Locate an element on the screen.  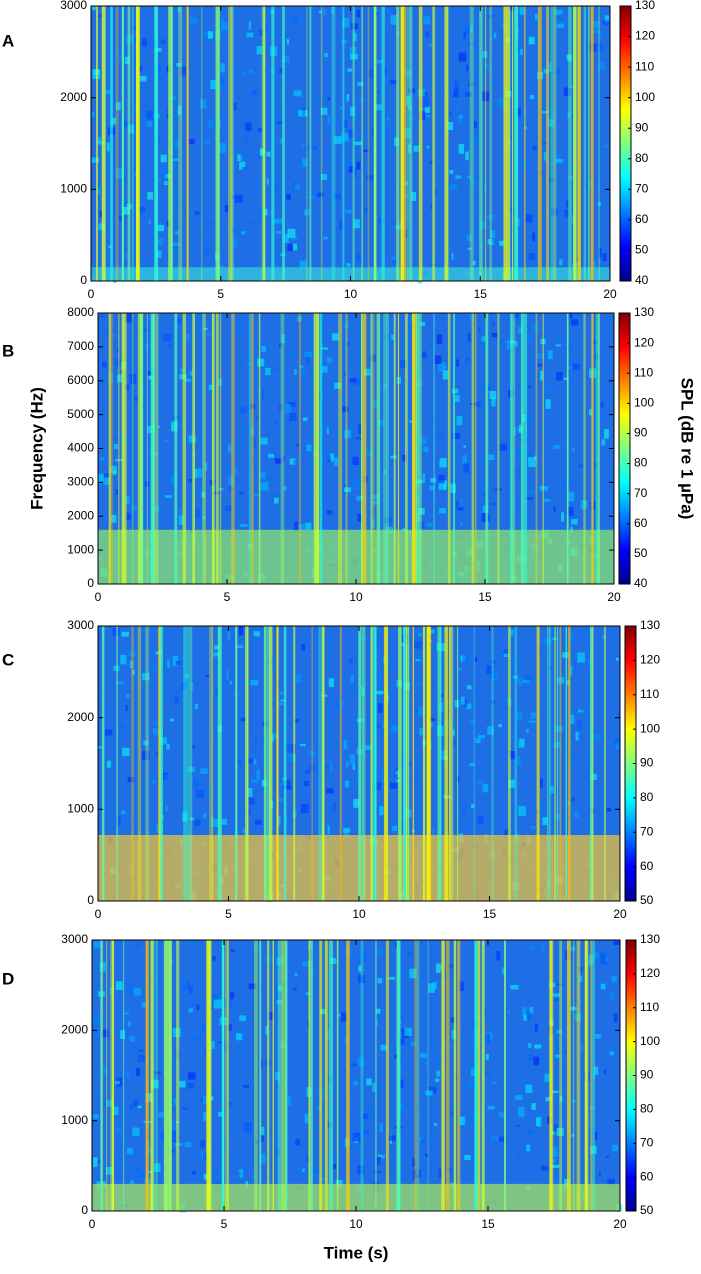
colorbar-tick-label: 100 is located at coordinates (650, 1041).